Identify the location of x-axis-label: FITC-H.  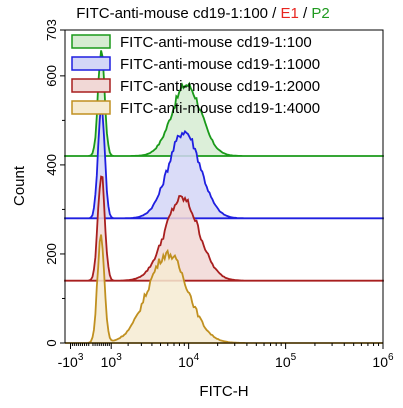
(223, 391).